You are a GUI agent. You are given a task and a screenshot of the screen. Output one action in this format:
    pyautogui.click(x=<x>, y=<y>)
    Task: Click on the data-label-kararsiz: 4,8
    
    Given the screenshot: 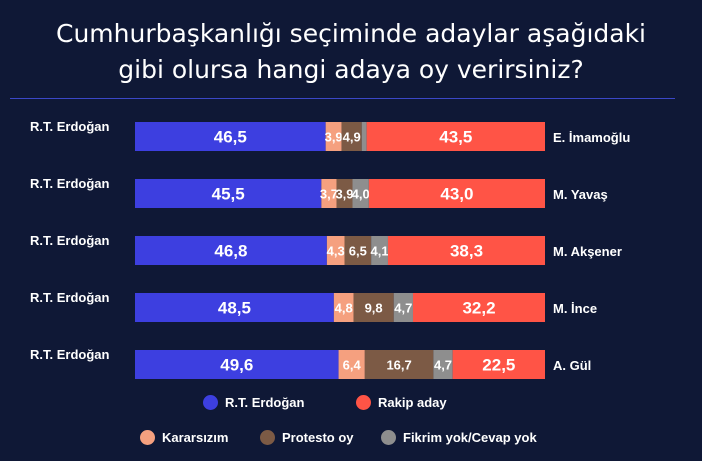 What is the action you would take?
    pyautogui.click(x=344, y=308)
    